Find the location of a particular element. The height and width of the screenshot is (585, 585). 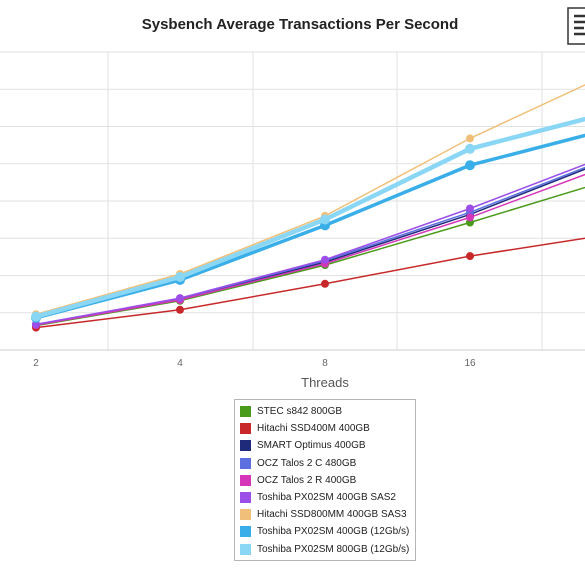

legend-item: Toshiba PX02SM 400GB (12Gb/s) is located at coordinates (325, 531).